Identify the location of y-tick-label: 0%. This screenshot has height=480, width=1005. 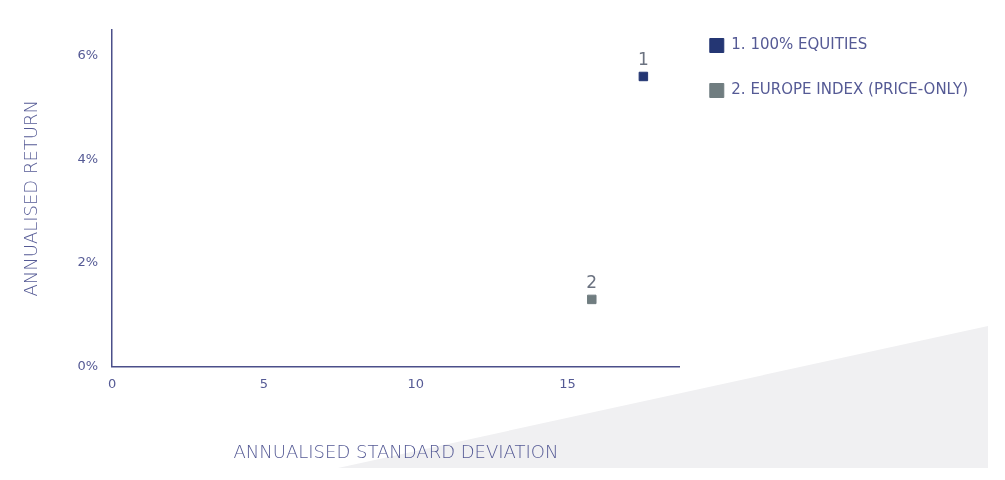
(88, 366).